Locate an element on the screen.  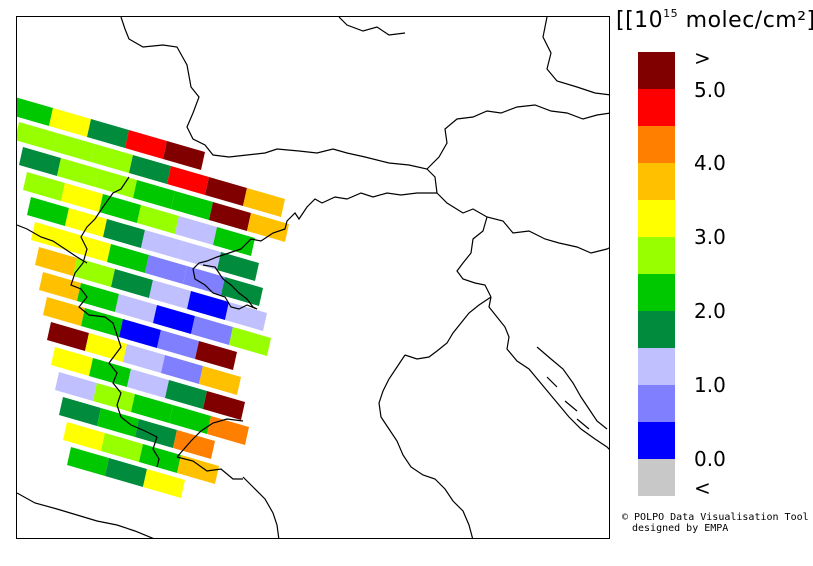
credit-line-1: © POLPO Data Visualisation Tool is located at coordinates (715, 517).